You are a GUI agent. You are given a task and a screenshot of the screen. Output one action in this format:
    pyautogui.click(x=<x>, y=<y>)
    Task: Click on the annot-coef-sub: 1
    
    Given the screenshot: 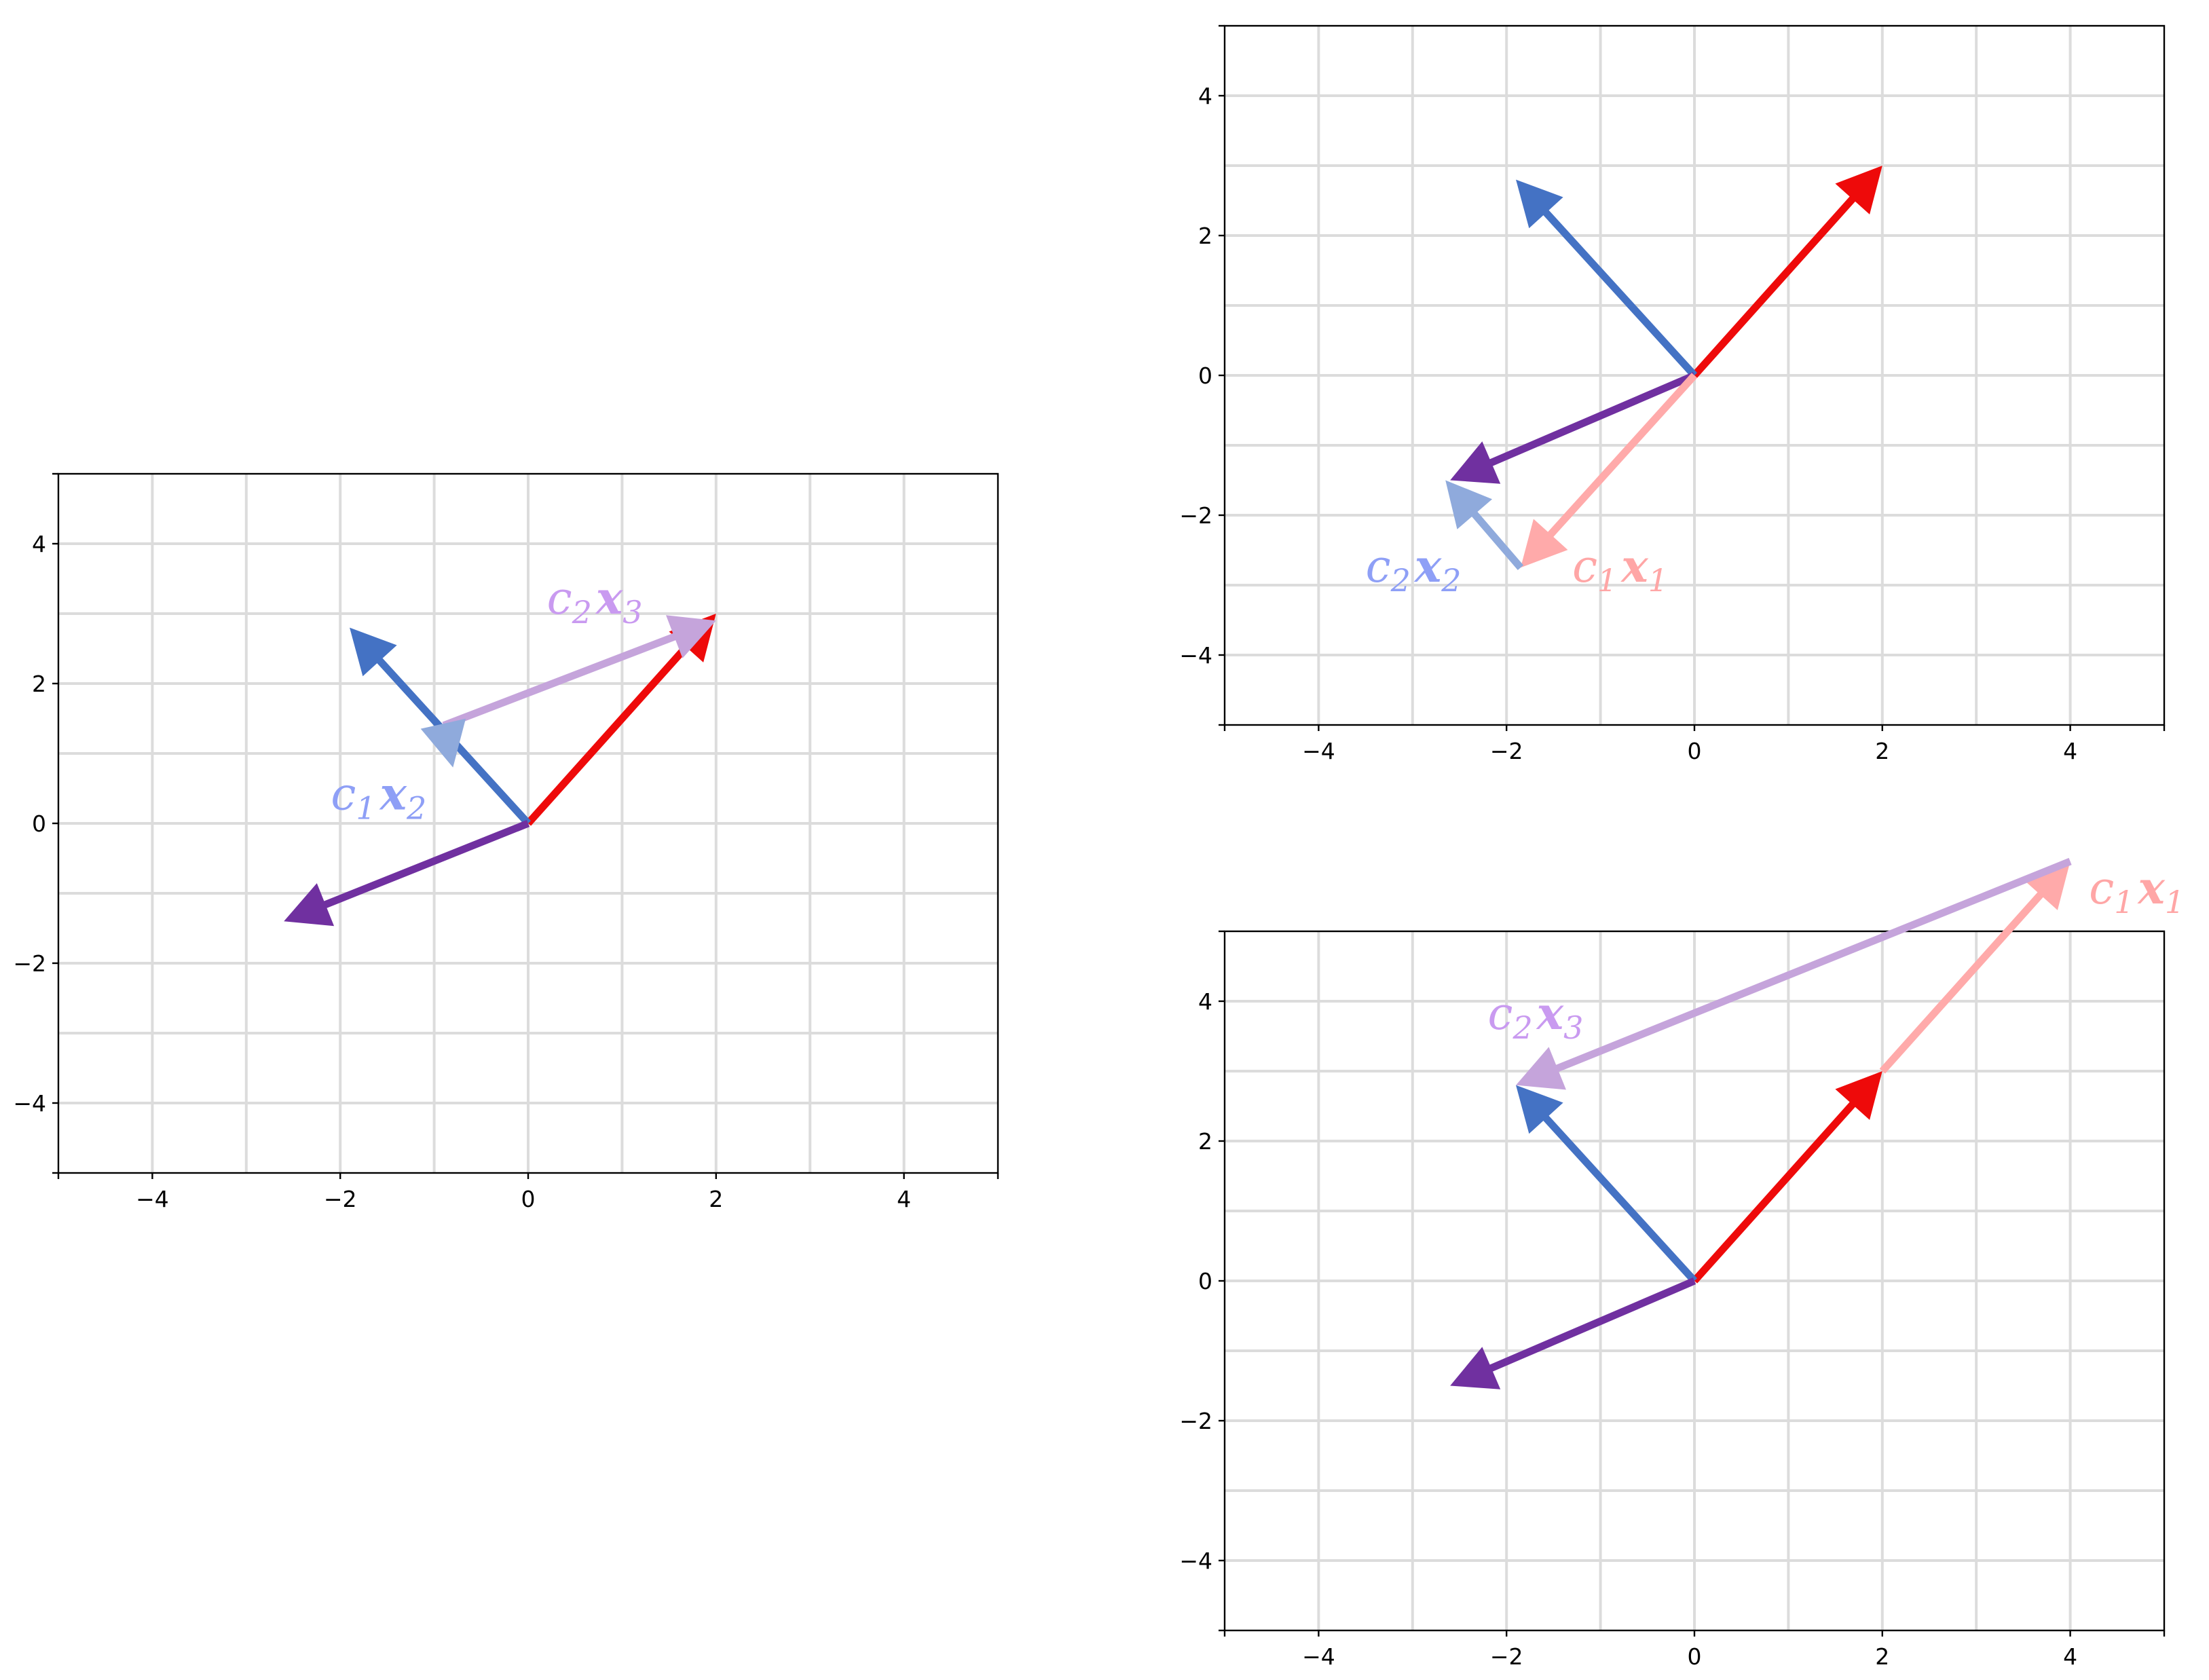 What is the action you would take?
    pyautogui.click(x=1607, y=581)
    